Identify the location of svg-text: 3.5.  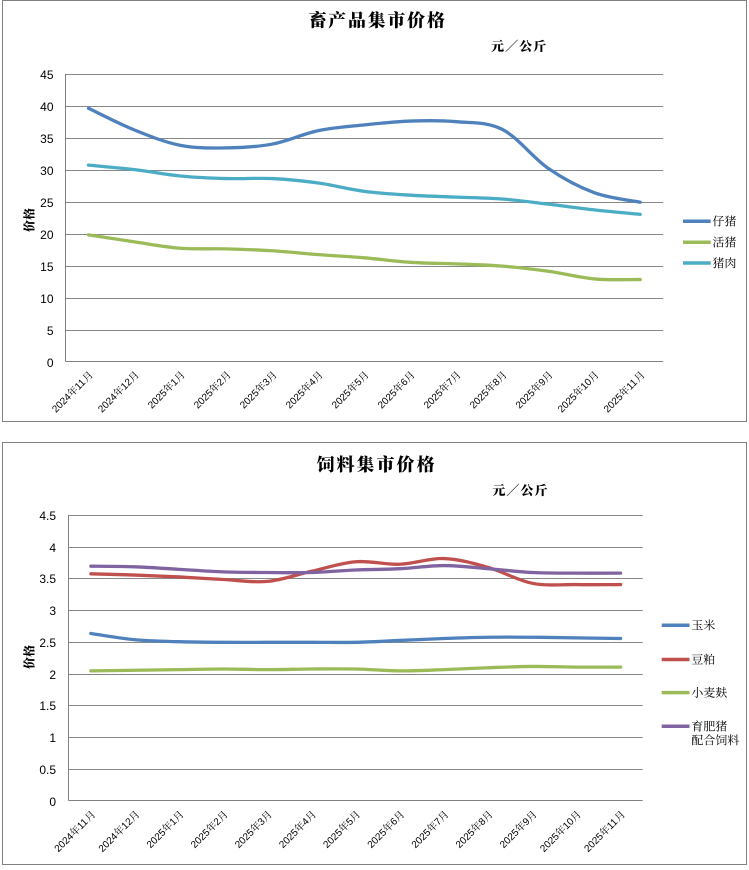
(47, 579).